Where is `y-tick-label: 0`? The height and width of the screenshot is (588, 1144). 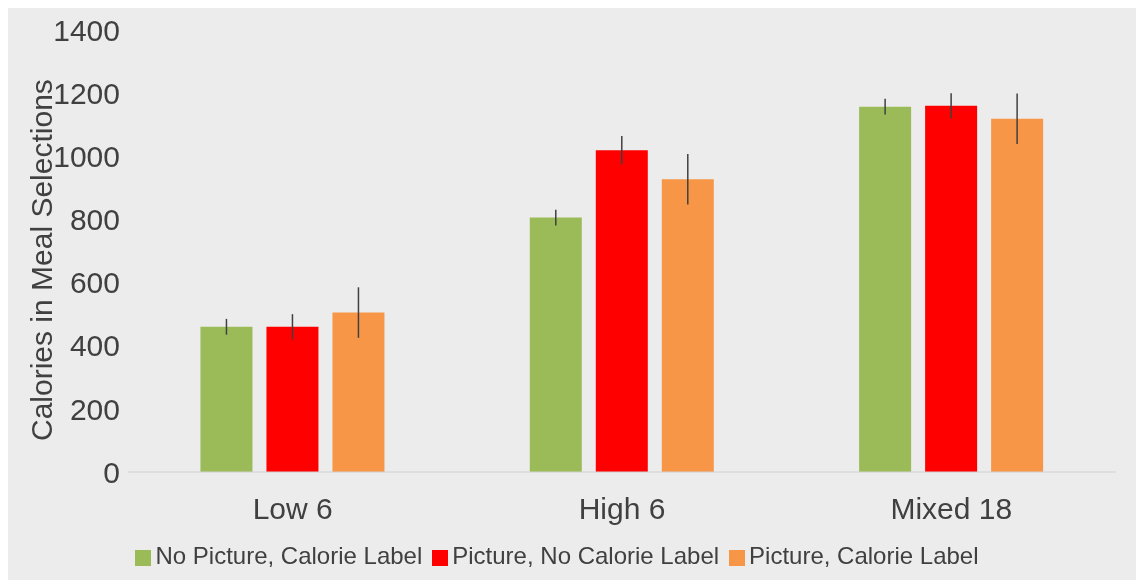 y-tick-label: 0 is located at coordinates (111, 472).